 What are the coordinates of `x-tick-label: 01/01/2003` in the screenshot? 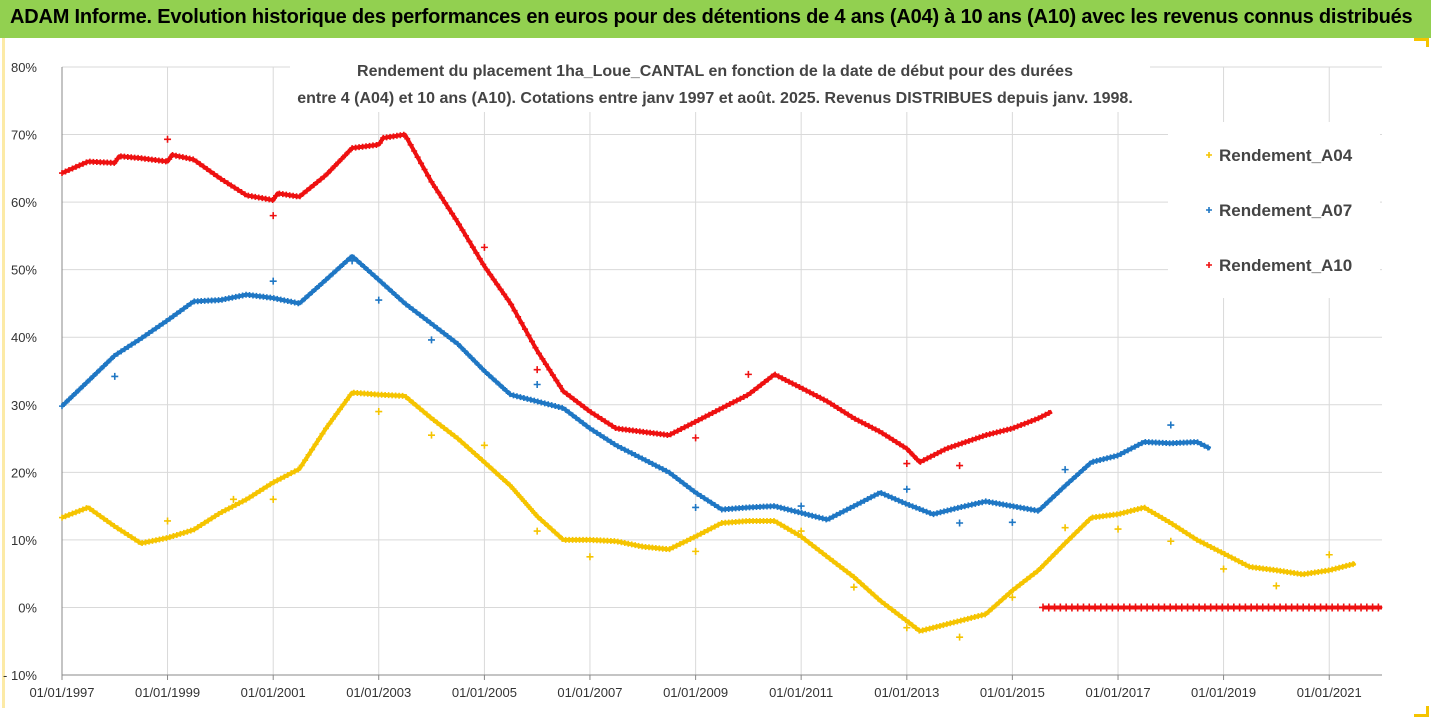 It's located at (378, 692).